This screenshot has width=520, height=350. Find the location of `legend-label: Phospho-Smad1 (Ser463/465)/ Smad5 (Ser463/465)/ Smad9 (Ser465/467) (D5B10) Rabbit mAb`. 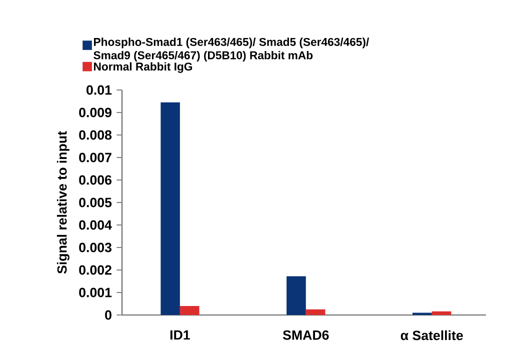

legend-label: Phospho-Smad1 (Ser463/465)/ Smad5 (Ser463/465)/ Smad9 (Ser465/467) (D5B10) Rabbit mAb is located at coordinates (232, 50).